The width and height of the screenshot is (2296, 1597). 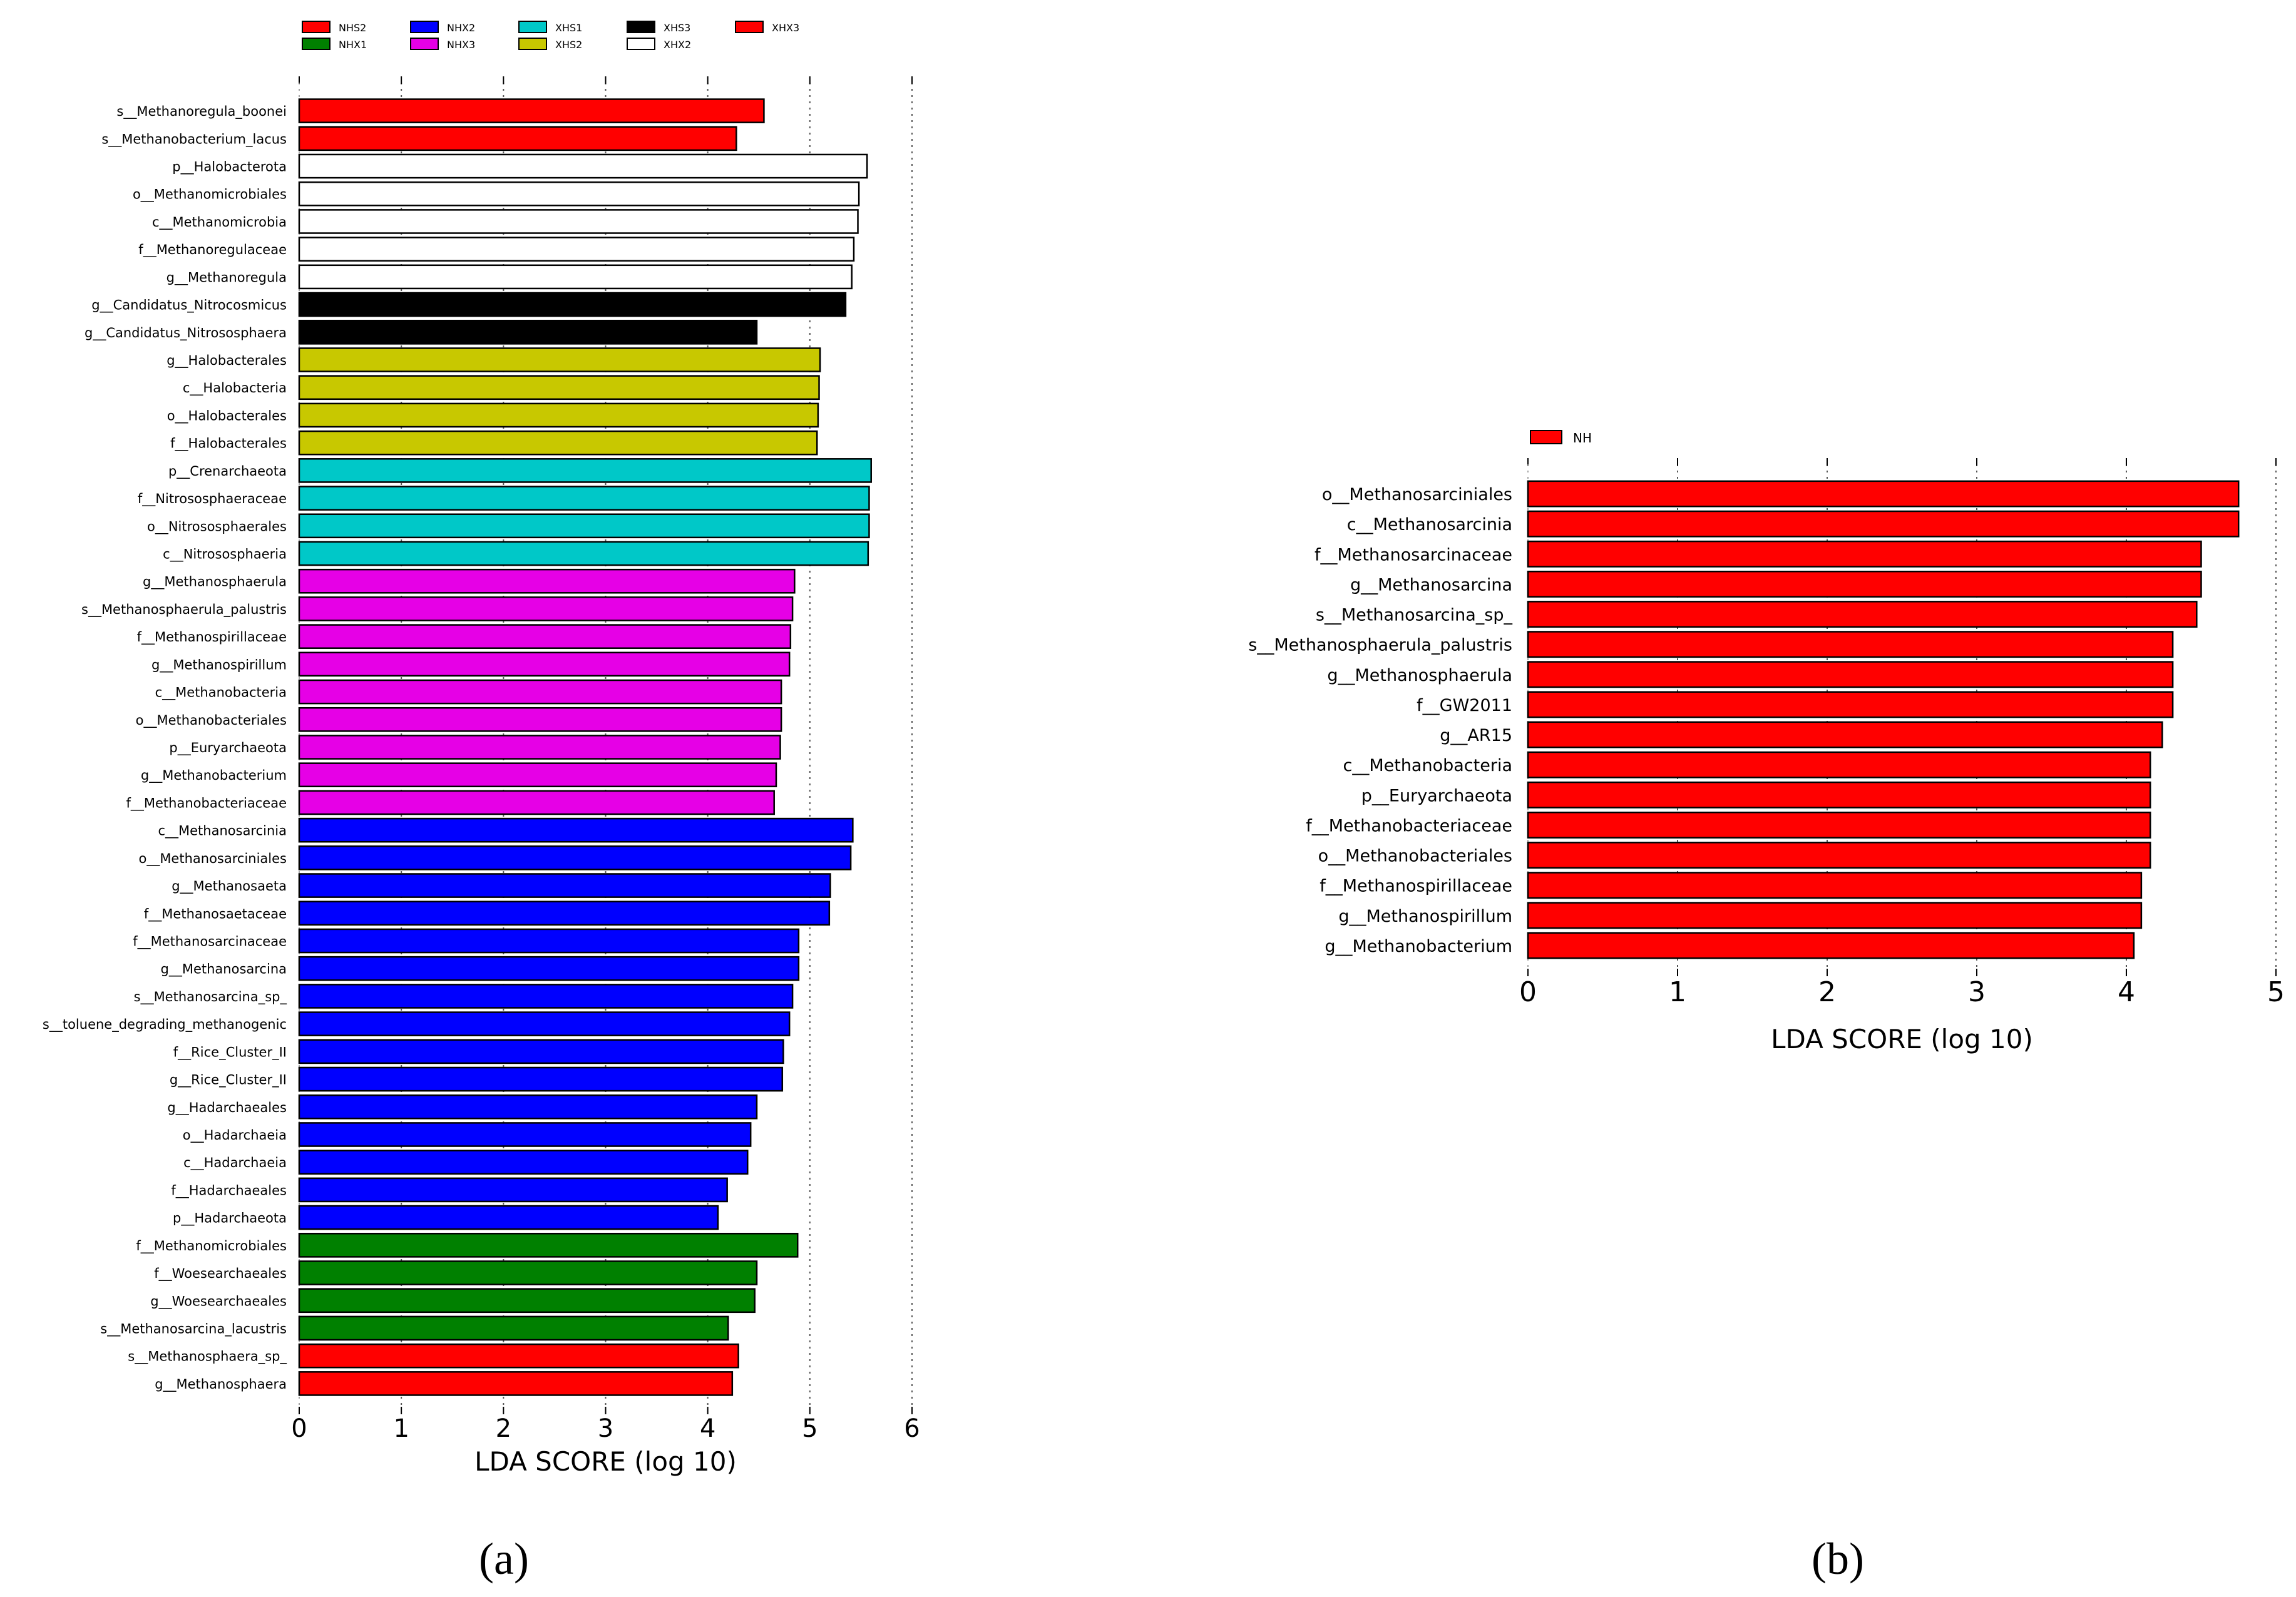 What do you see at coordinates (524, 1162) in the screenshot?
I see `bar-a-c-hadarchaeia` at bounding box center [524, 1162].